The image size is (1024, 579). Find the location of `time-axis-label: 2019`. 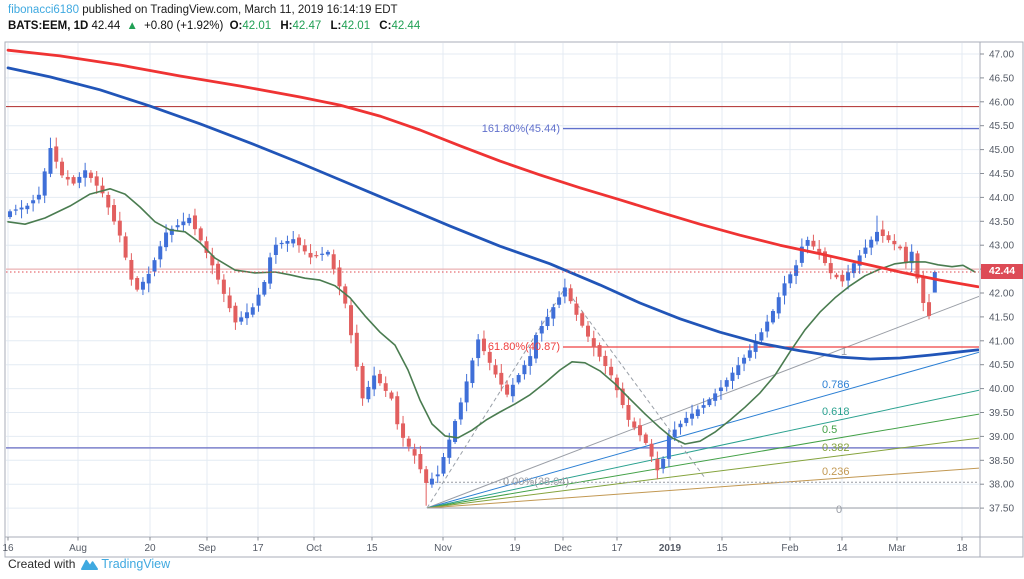

time-axis-label: 2019 is located at coordinates (670, 548).